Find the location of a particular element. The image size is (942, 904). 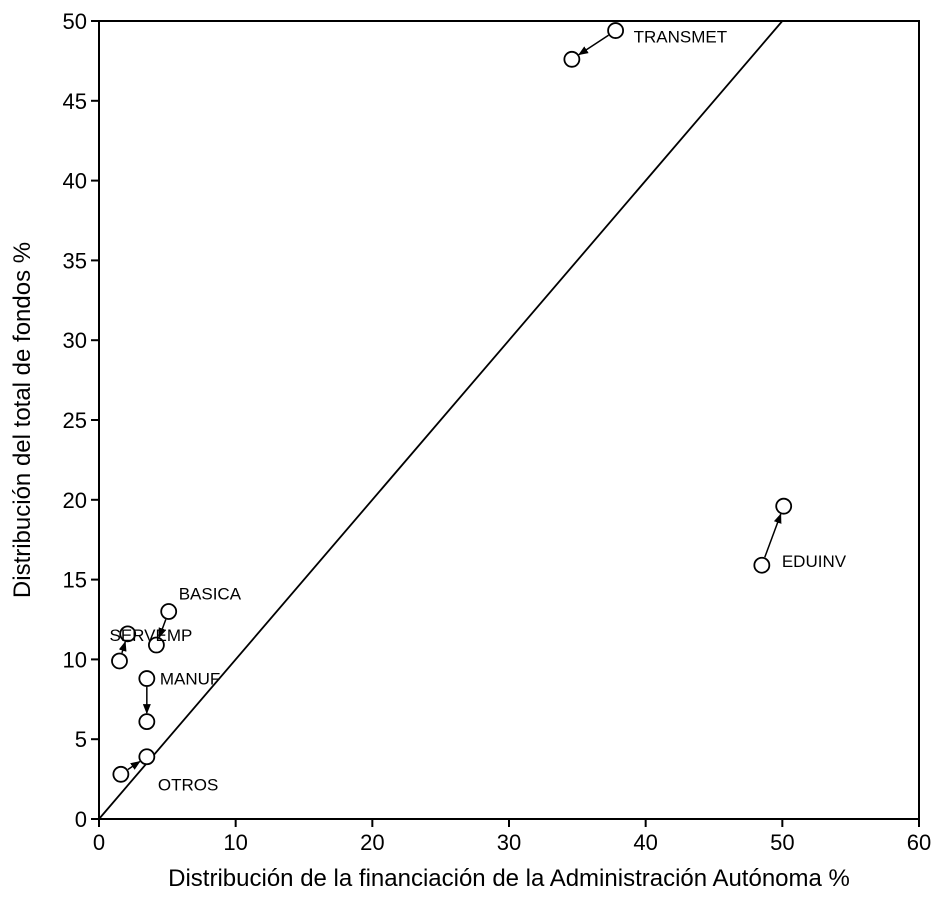

x-tick-label: 0 is located at coordinates (99, 842).